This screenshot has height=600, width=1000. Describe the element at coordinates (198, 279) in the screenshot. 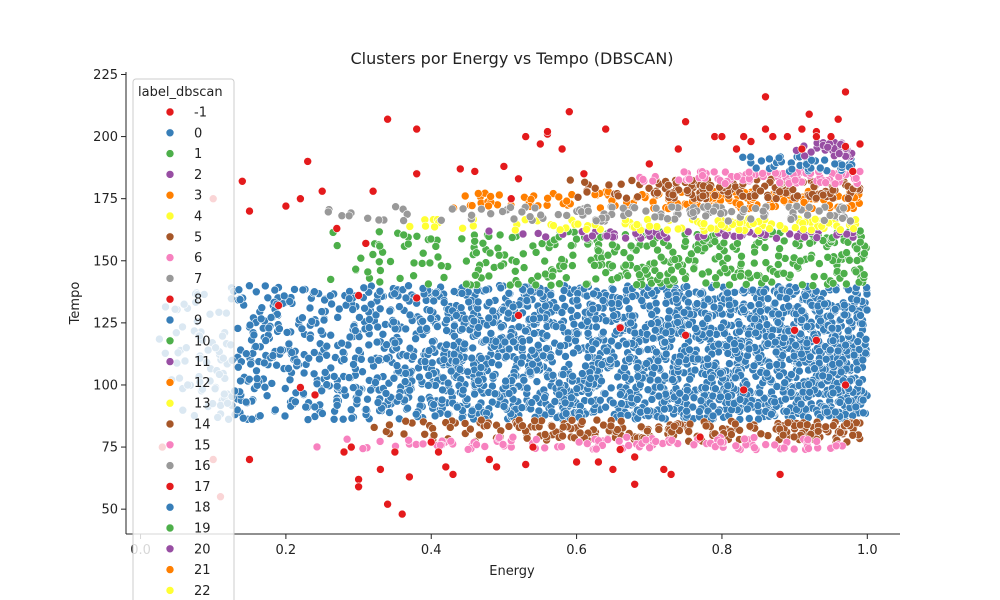

I see `legend-label: 7` at that location.